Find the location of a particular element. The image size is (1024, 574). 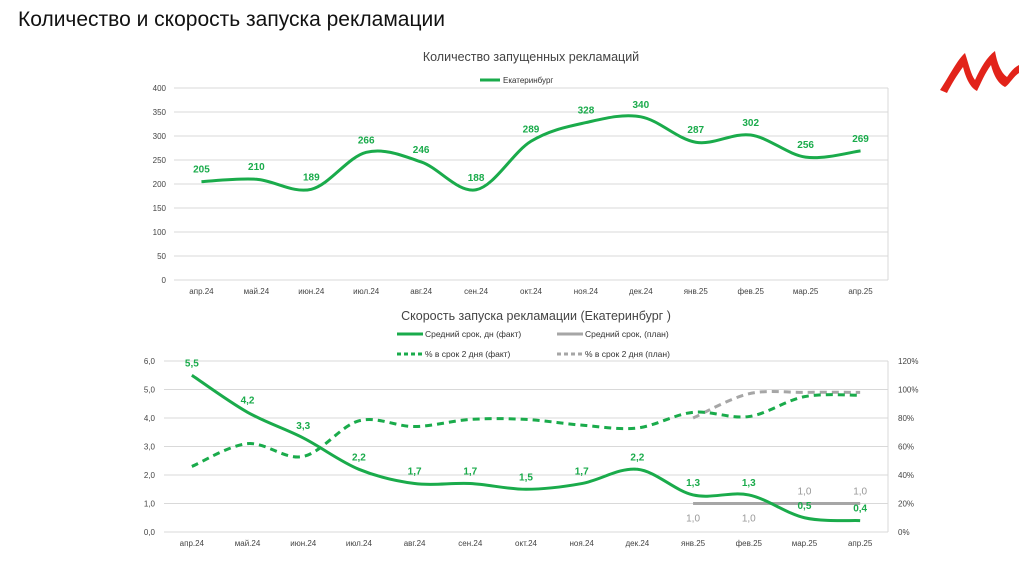

y2-tick-label: 40% is located at coordinates (906, 475).